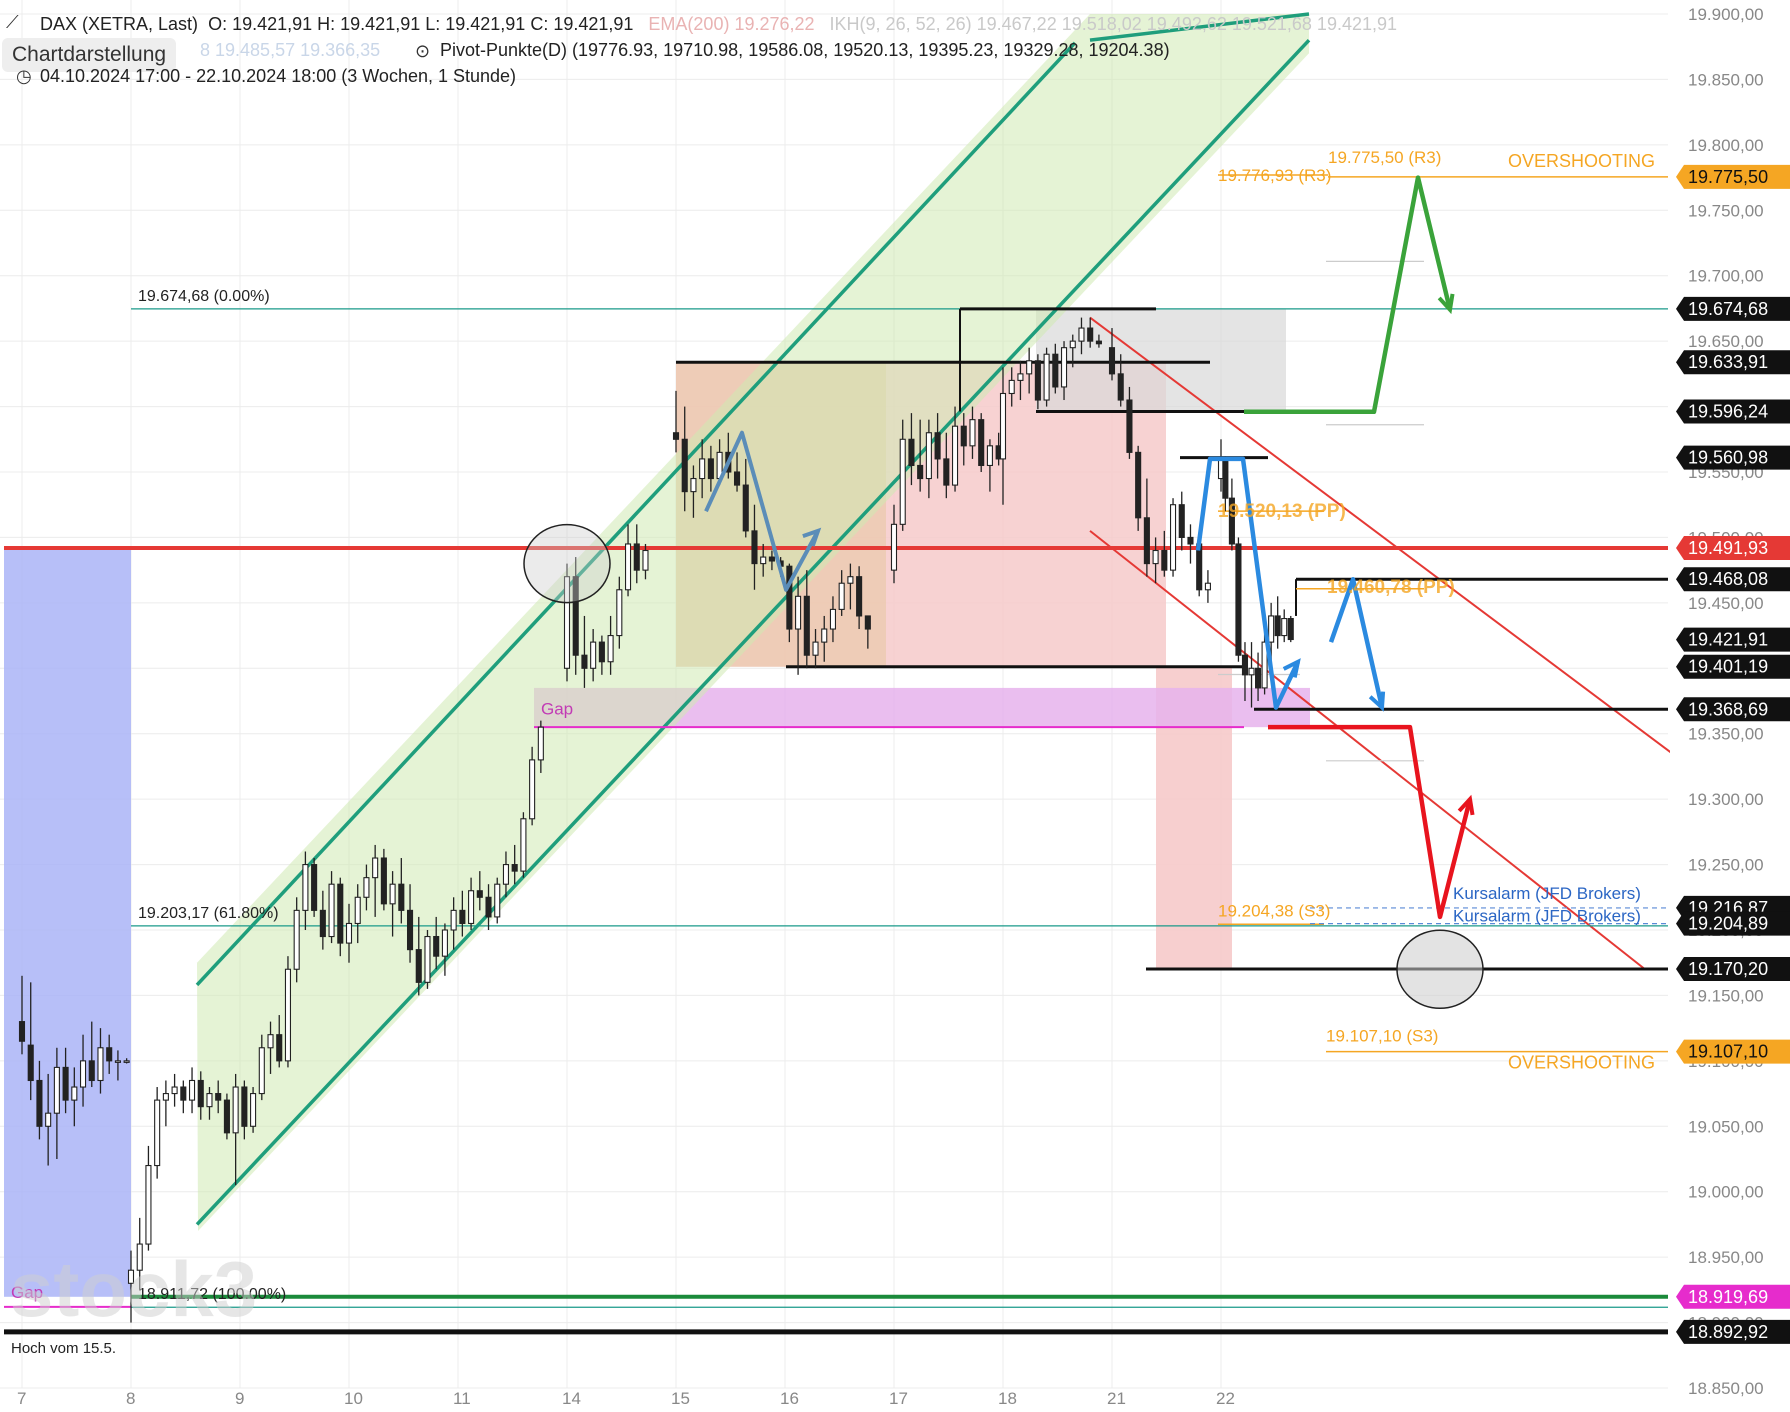 This screenshot has width=1790, height=1412. I want to click on date-tick: 18, so click(1007, 1398).